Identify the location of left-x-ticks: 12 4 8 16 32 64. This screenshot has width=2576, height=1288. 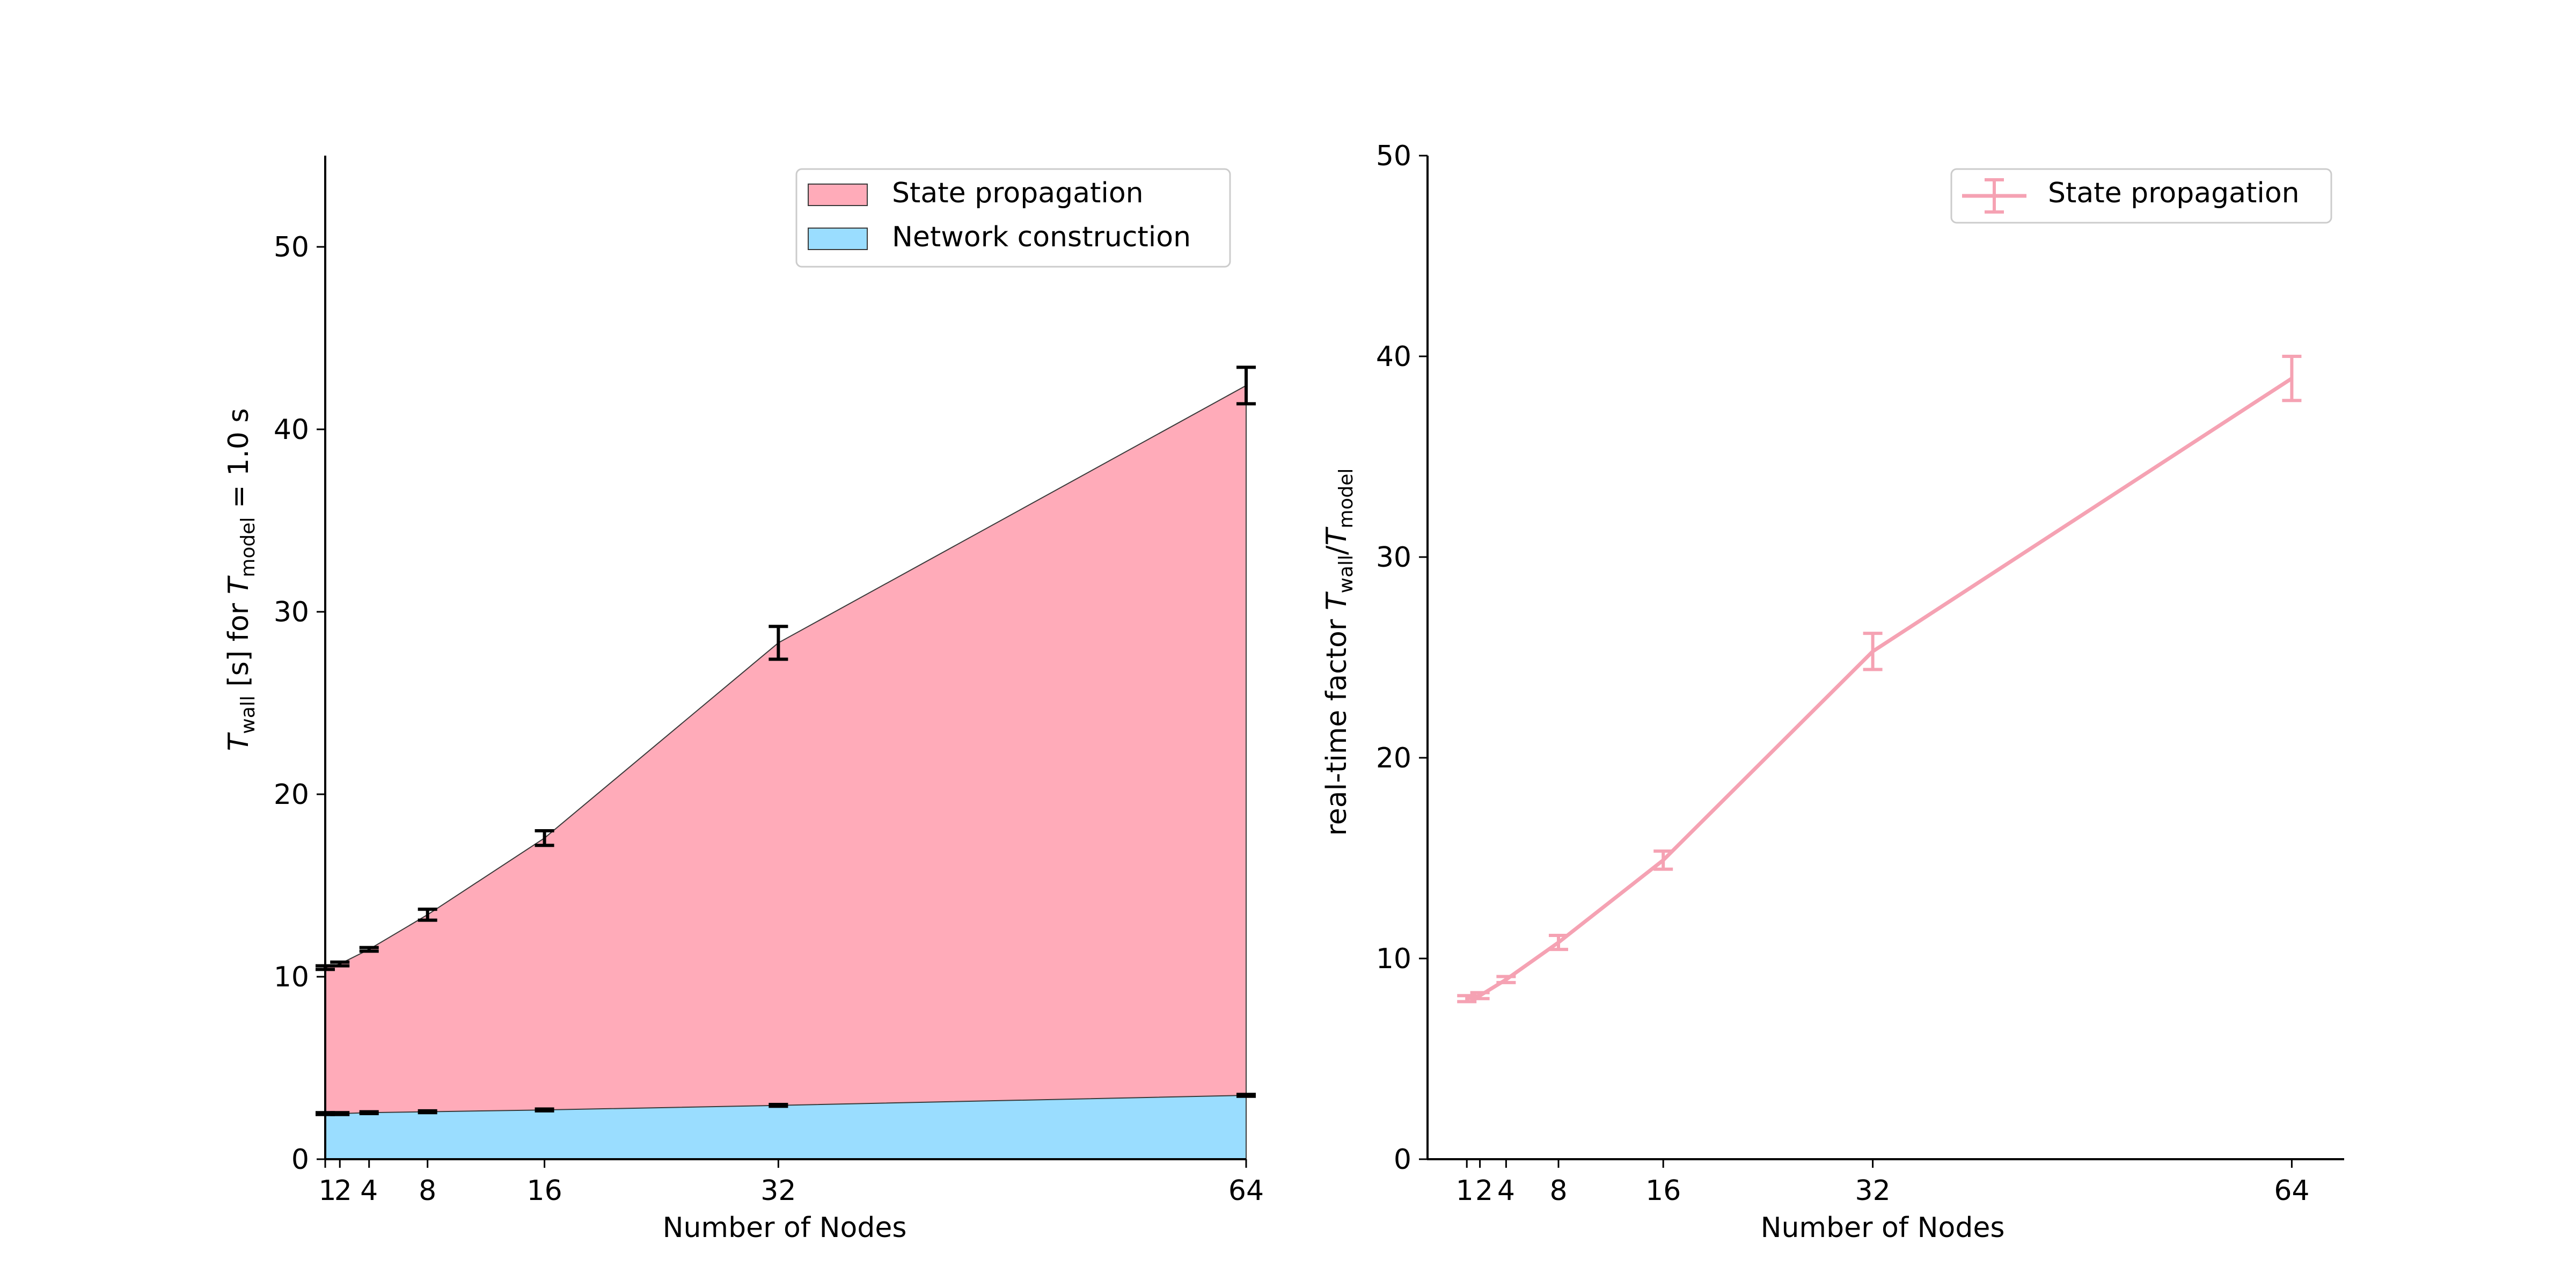
(791, 1183).